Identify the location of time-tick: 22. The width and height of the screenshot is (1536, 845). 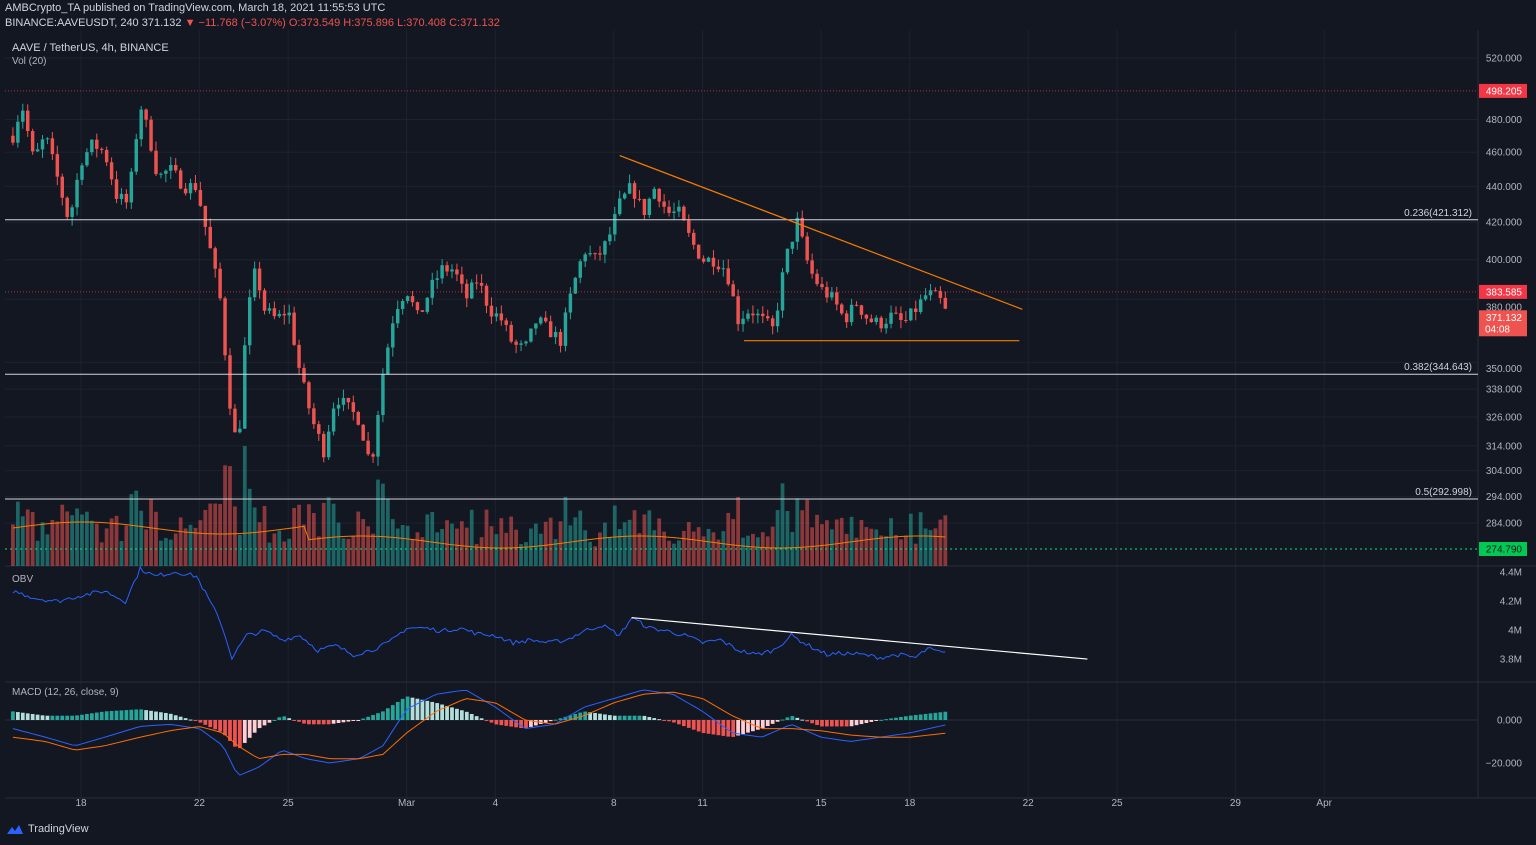
(1029, 803).